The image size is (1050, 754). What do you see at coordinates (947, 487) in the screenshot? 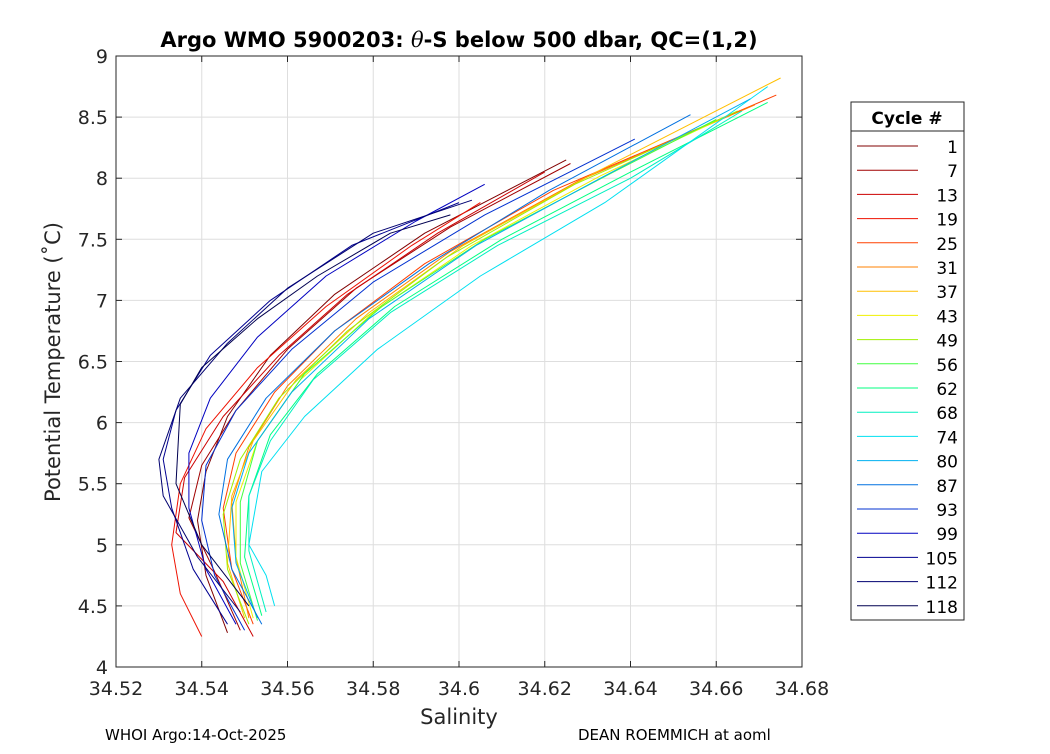
I see `legend-label-cycle-87: 87` at bounding box center [947, 487].